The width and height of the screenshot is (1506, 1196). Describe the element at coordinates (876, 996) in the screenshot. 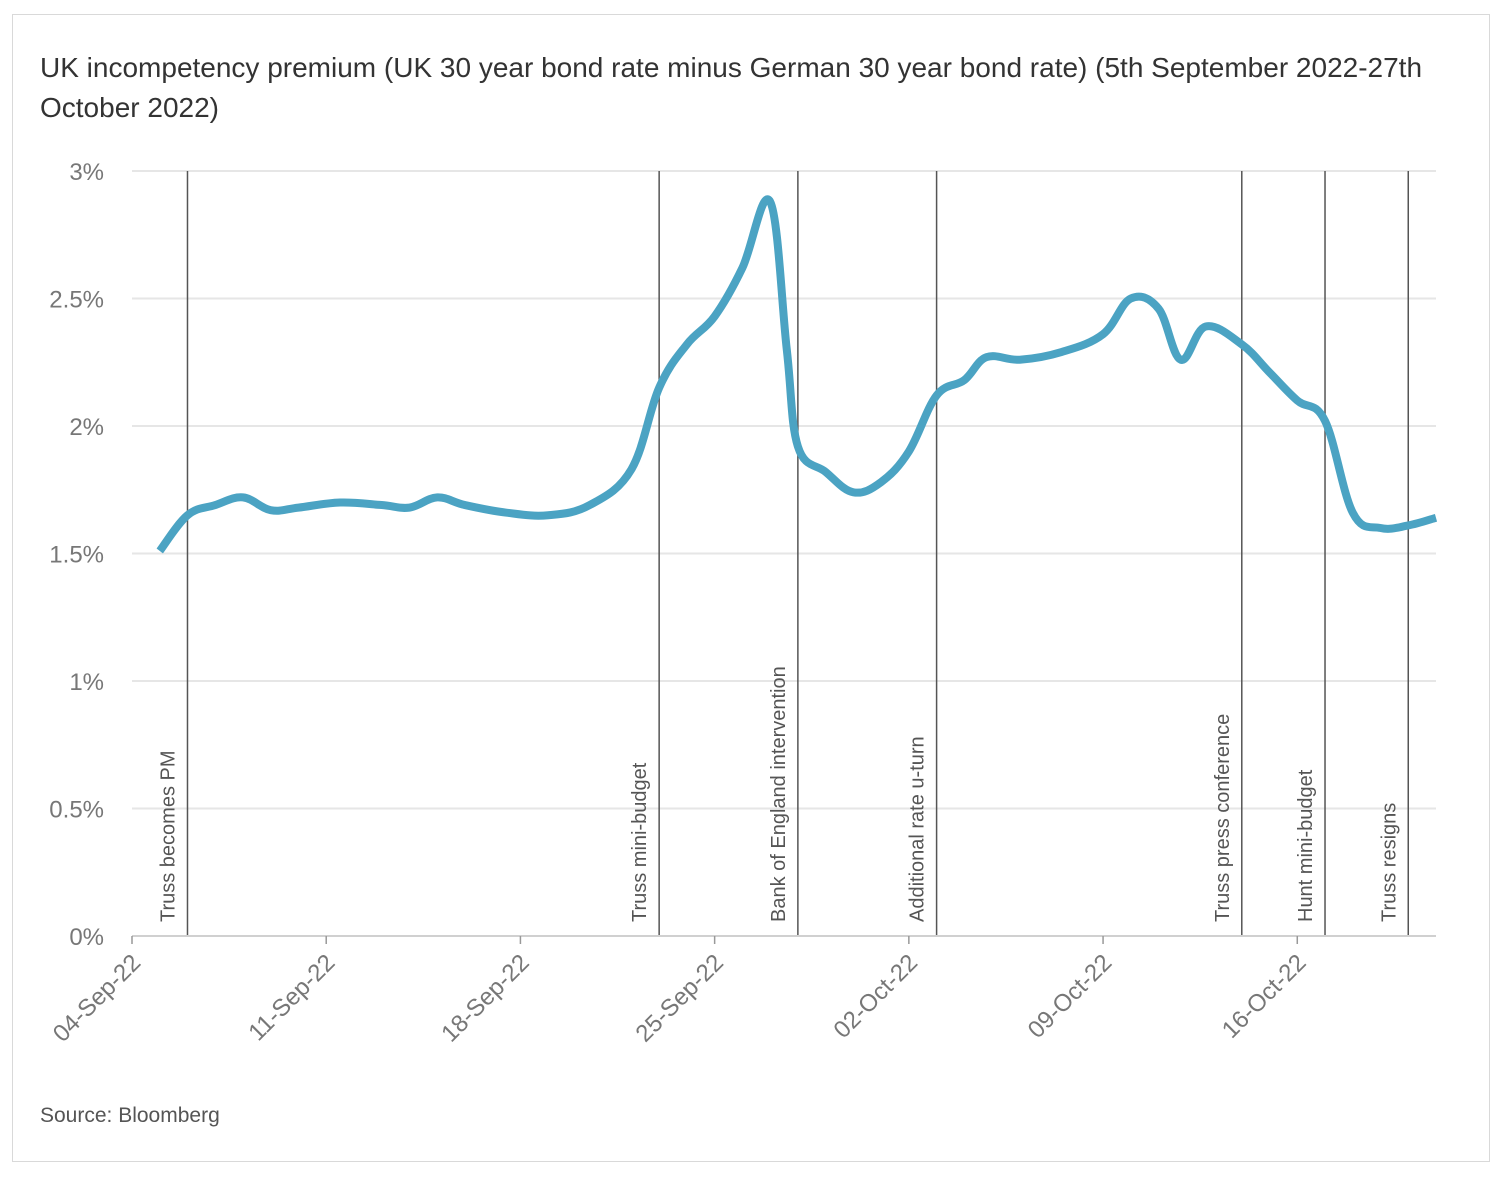

I see `x-tick-label: 02-Oct-22` at that location.